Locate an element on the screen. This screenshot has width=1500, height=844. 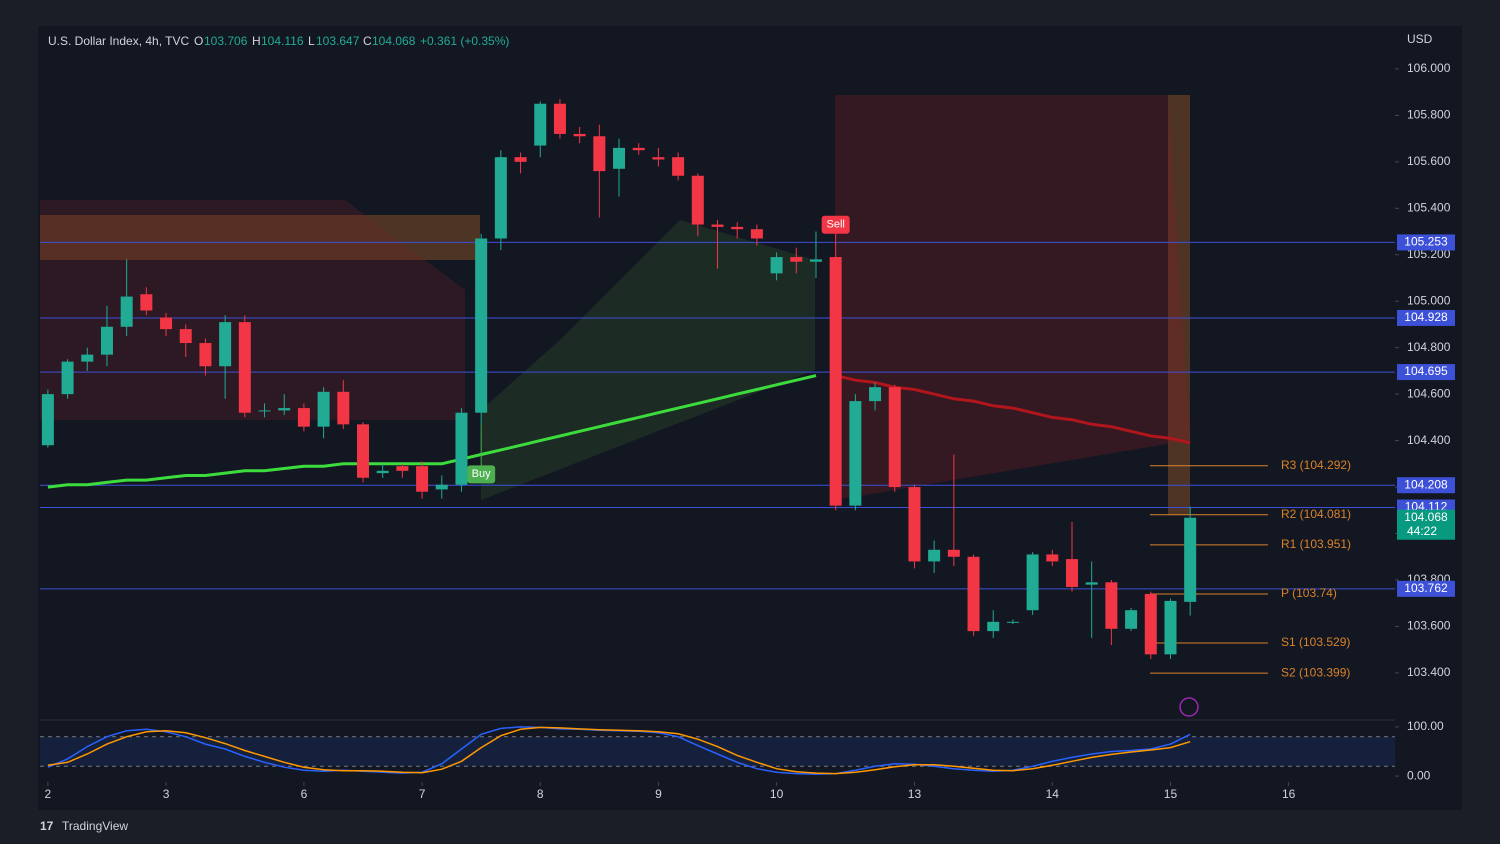
price-badge-label: 105.253 is located at coordinates (1426, 242).